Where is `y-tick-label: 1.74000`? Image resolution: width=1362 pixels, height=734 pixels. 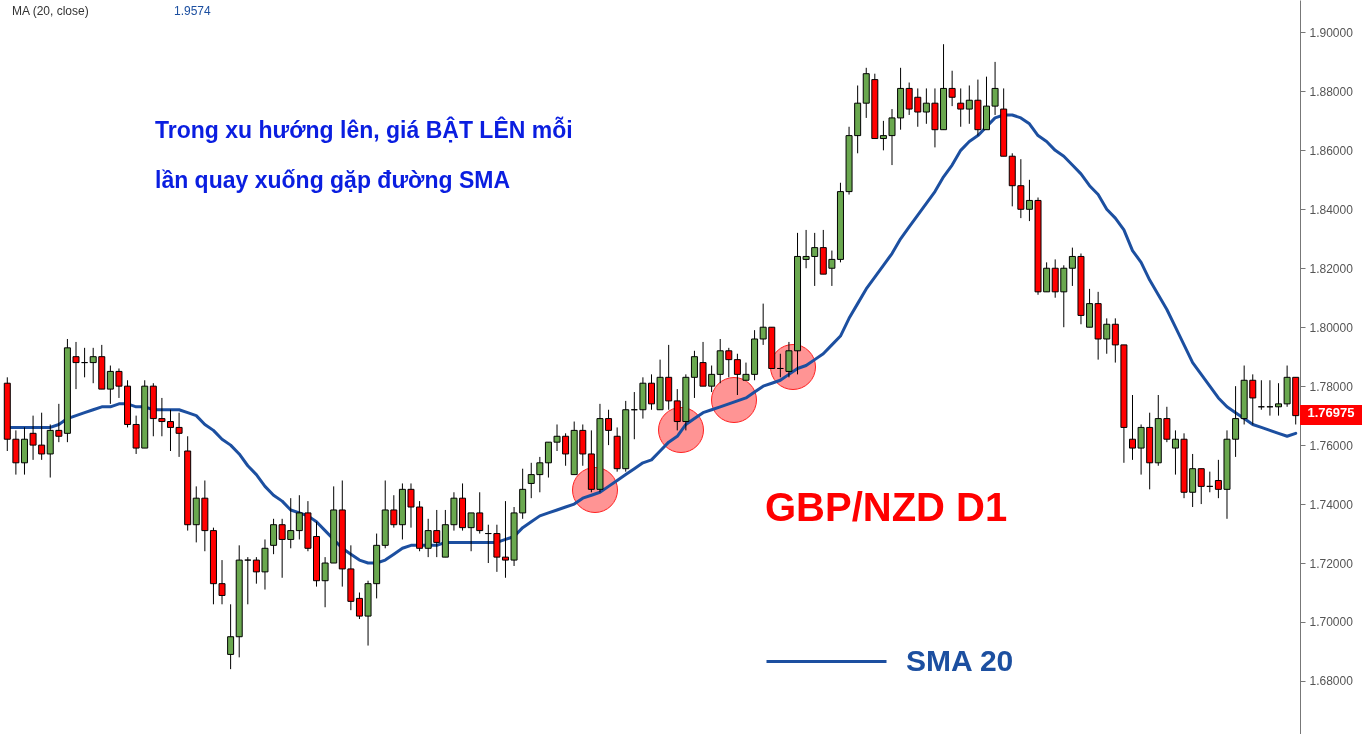
y-tick-label: 1.74000 is located at coordinates (1331, 504).